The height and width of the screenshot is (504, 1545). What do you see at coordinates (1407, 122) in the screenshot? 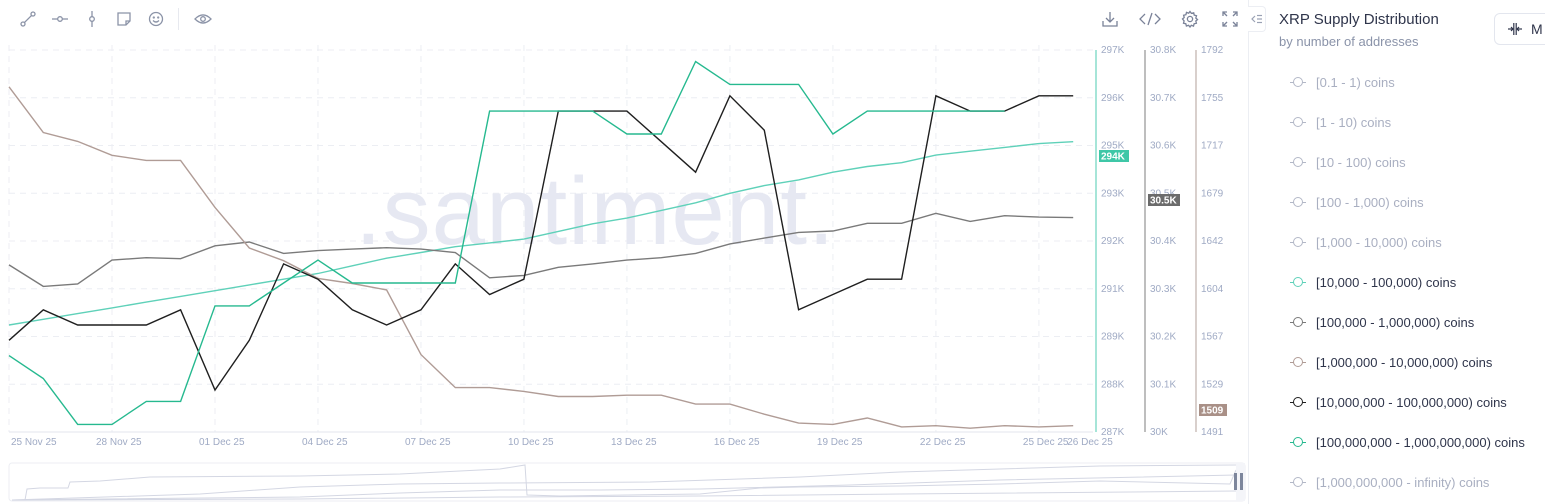
I see `legend-item: [1 - 10) coins` at bounding box center [1407, 122].